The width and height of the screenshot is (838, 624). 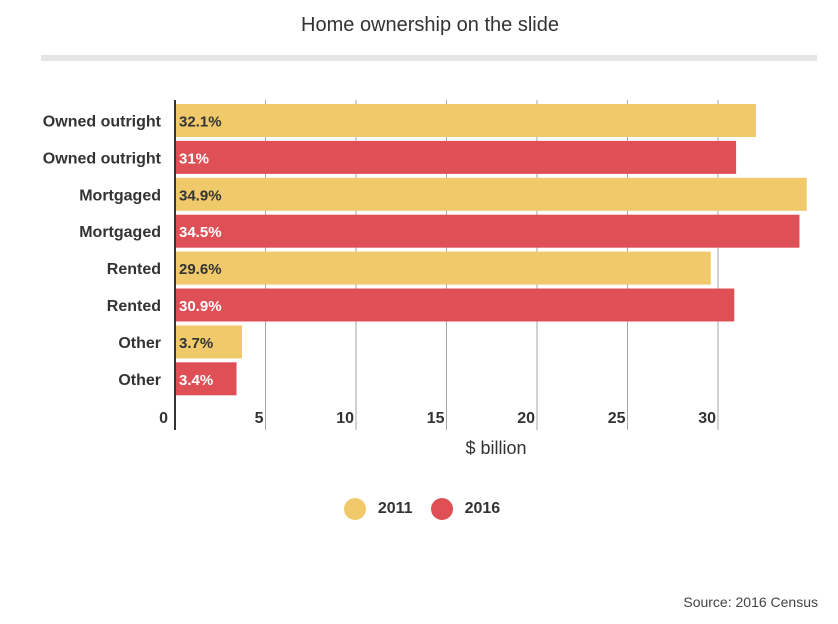 What do you see at coordinates (429, 58) in the screenshot?
I see `title-divider` at bounding box center [429, 58].